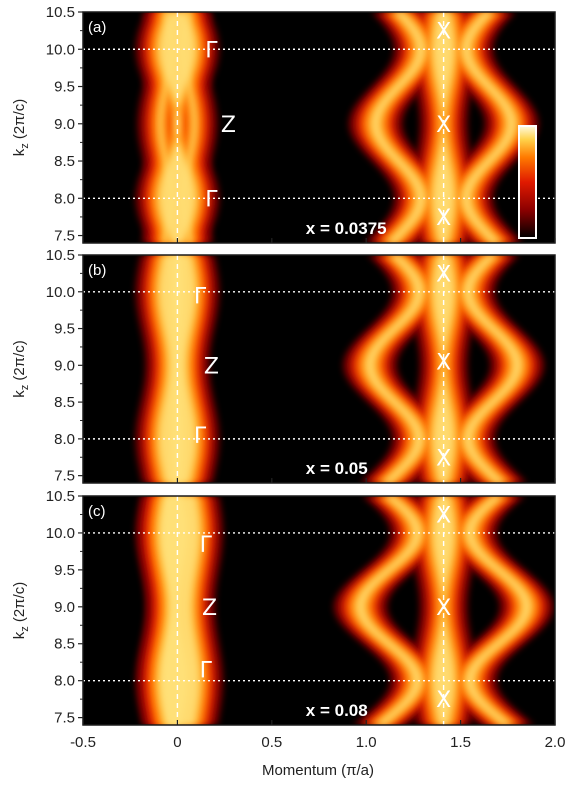  What do you see at coordinates (460, 742) in the screenshot?
I see `x-tick-label: 1.5` at bounding box center [460, 742].